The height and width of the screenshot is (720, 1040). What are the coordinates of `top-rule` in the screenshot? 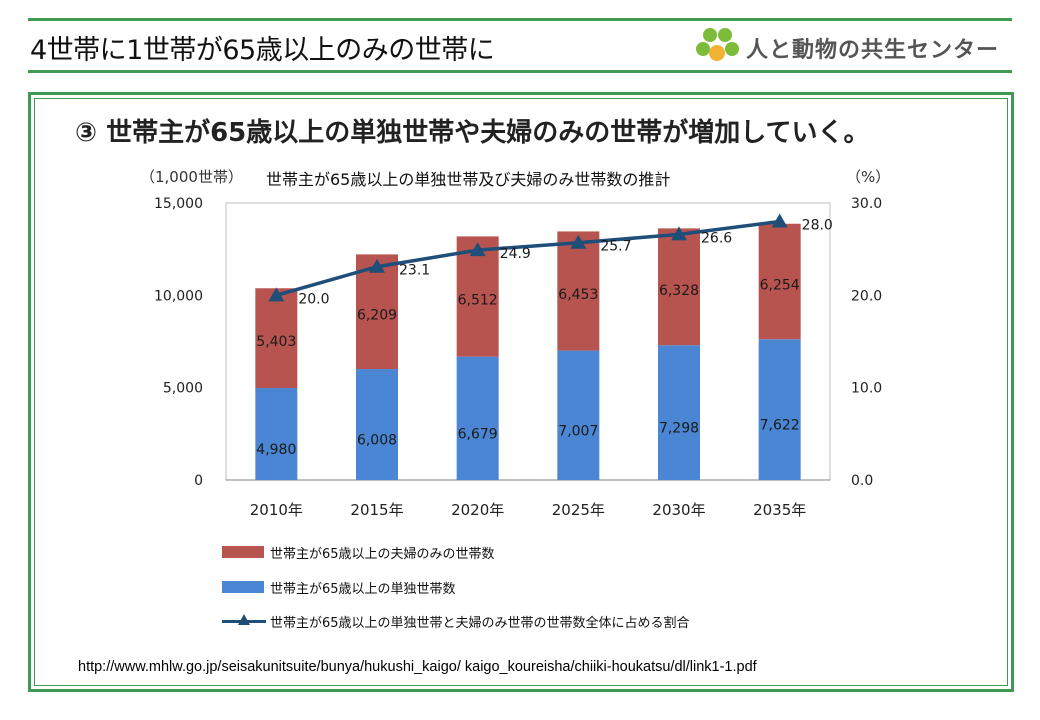 It's located at (520, 19).